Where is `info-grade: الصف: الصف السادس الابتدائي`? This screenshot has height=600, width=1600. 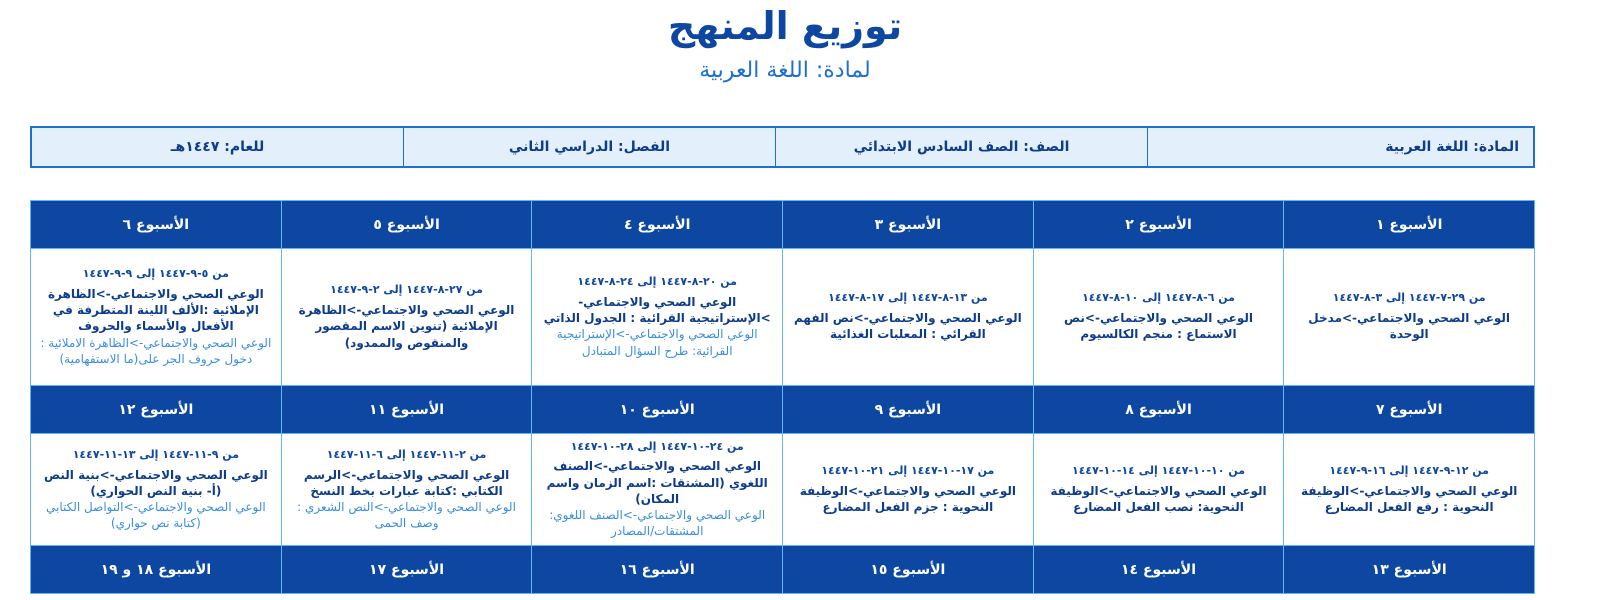 info-grade: الصف: الصف السادس الابتدائي is located at coordinates (961, 147).